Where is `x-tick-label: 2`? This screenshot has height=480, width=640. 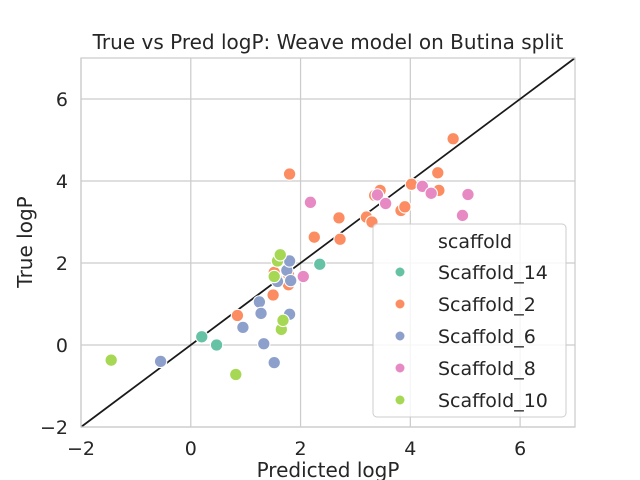 x-tick-label: 2 is located at coordinates (301, 449).